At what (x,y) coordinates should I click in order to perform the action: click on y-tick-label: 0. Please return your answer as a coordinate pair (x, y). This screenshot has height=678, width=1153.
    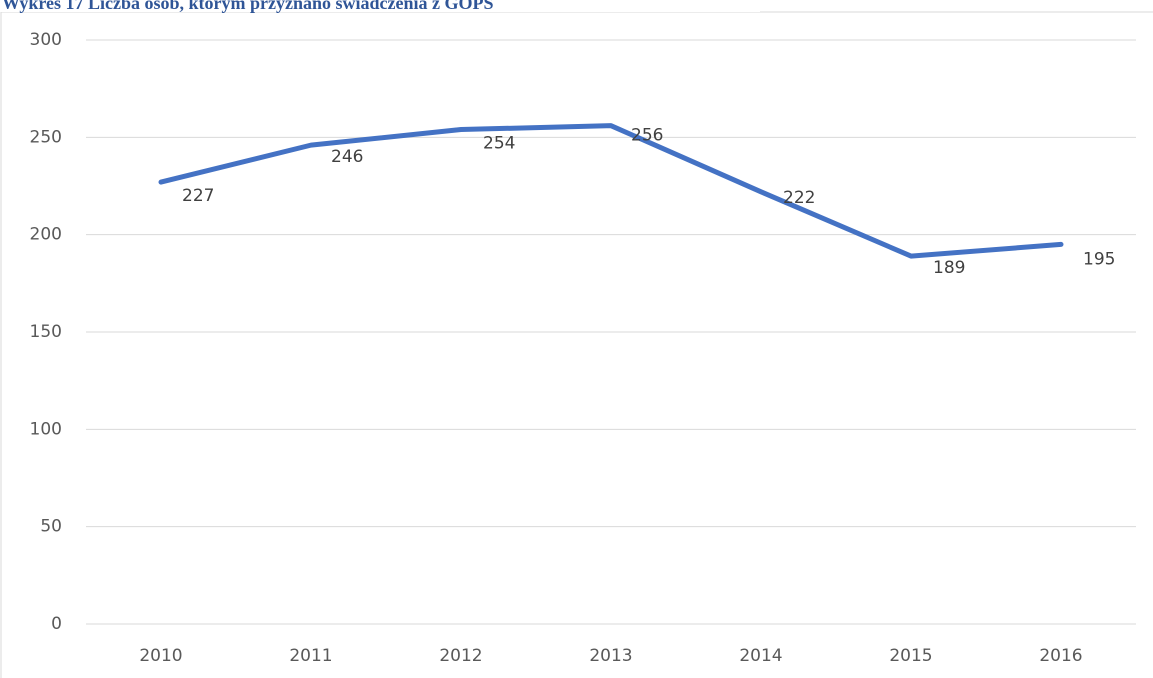
    Looking at the image, I should click on (56, 624).